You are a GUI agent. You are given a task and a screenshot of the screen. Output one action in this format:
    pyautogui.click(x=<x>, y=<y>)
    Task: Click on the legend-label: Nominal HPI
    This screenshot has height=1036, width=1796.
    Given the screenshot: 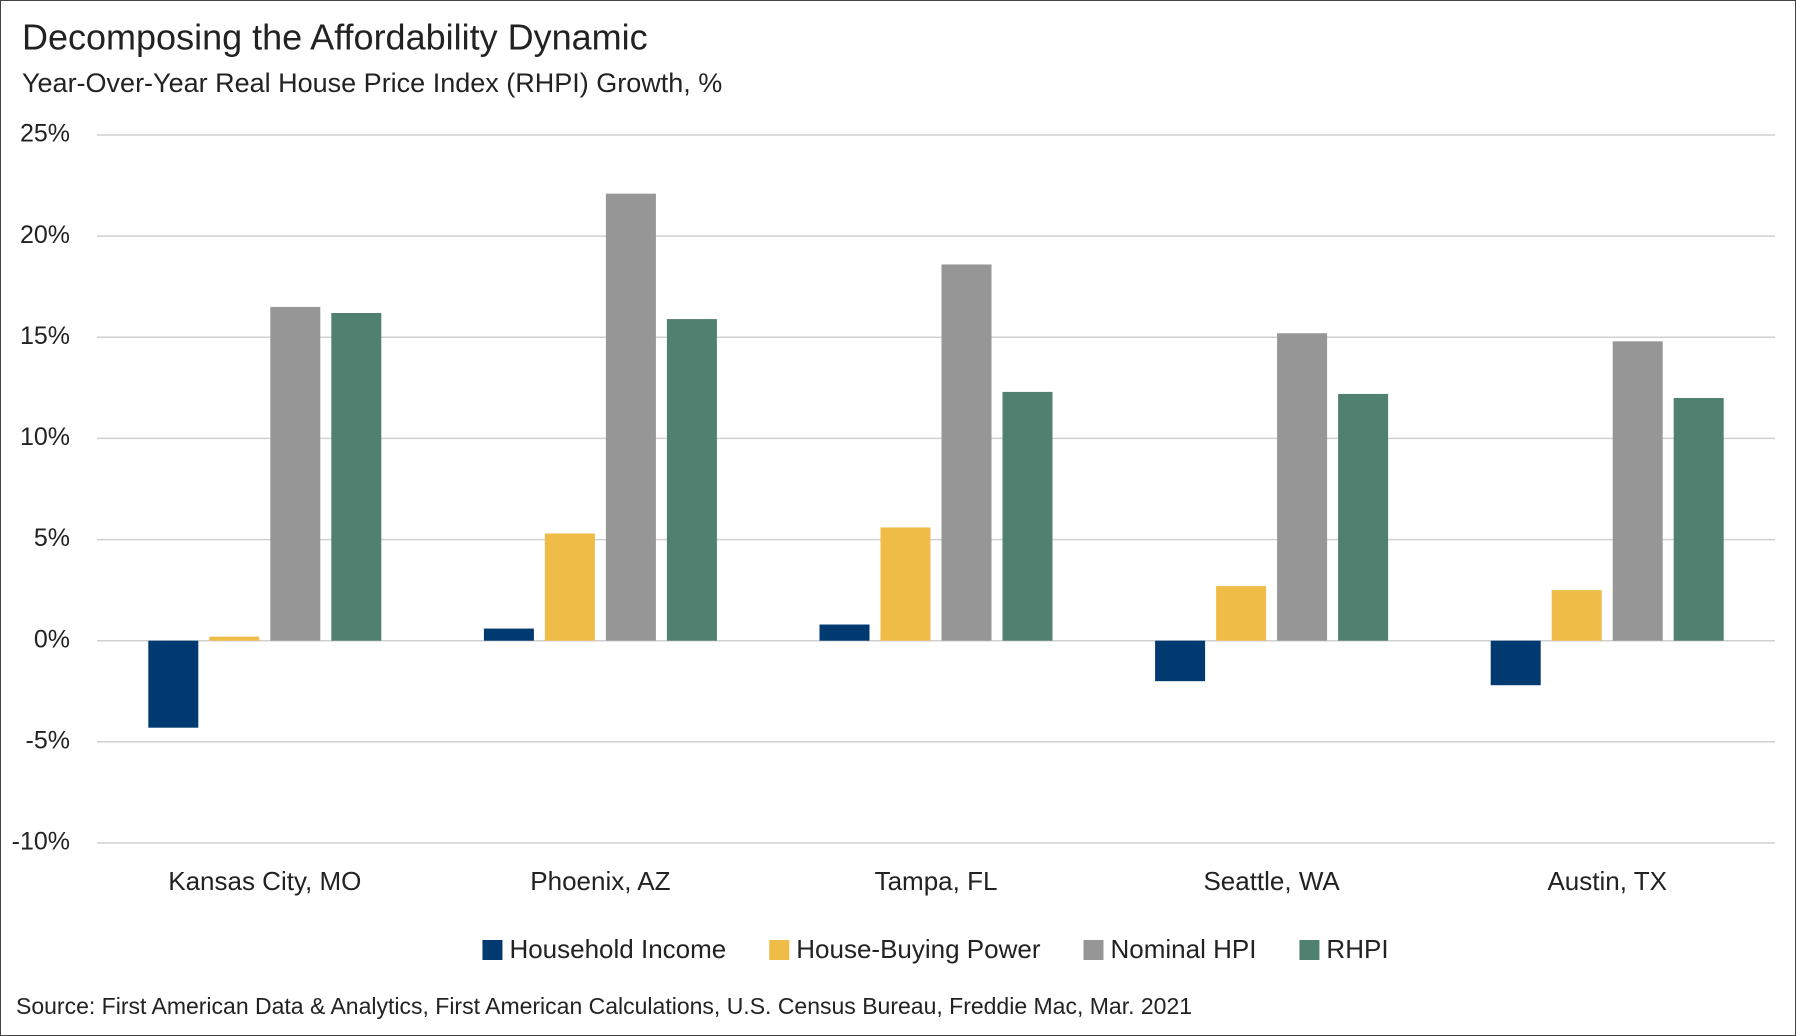 What is the action you would take?
    pyautogui.click(x=1183, y=949)
    